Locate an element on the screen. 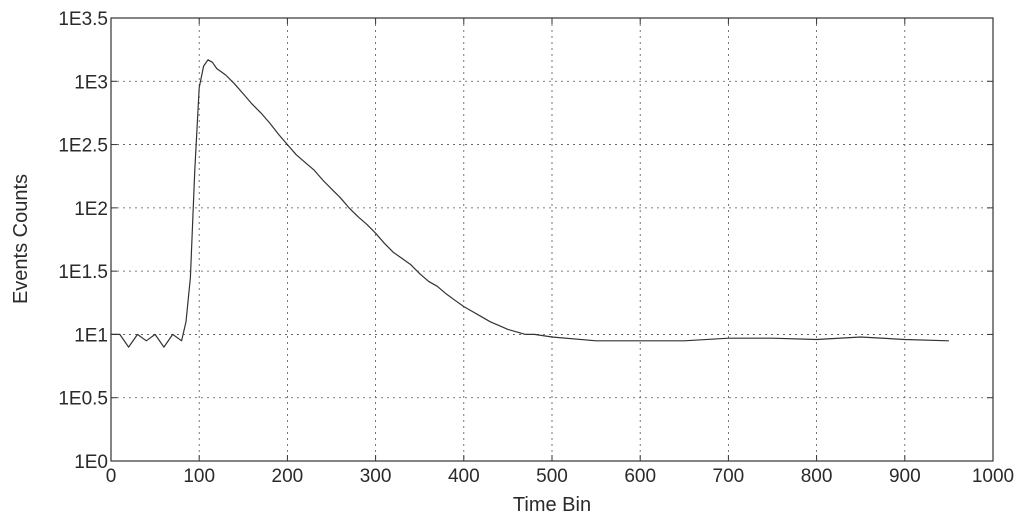  x-tick-label: 200 is located at coordinates (288, 476).